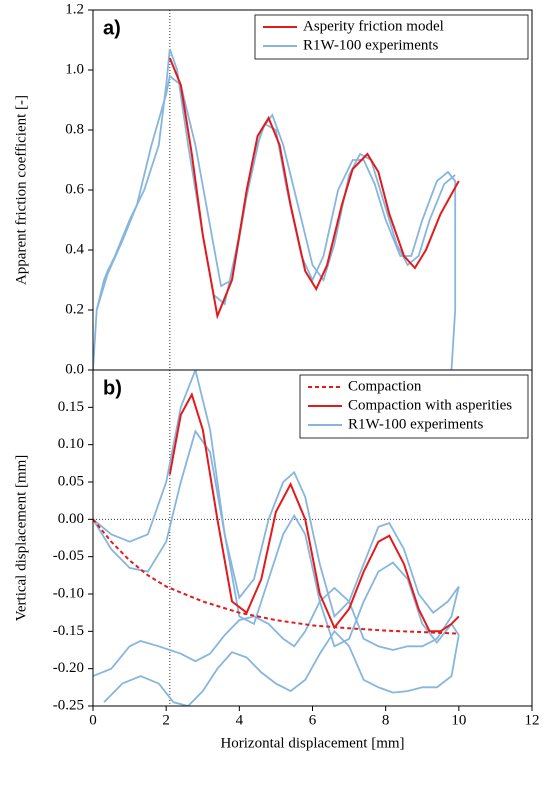 The height and width of the screenshot is (798, 544). I want to click on y-tick-label: -0.25, so click(68, 705).